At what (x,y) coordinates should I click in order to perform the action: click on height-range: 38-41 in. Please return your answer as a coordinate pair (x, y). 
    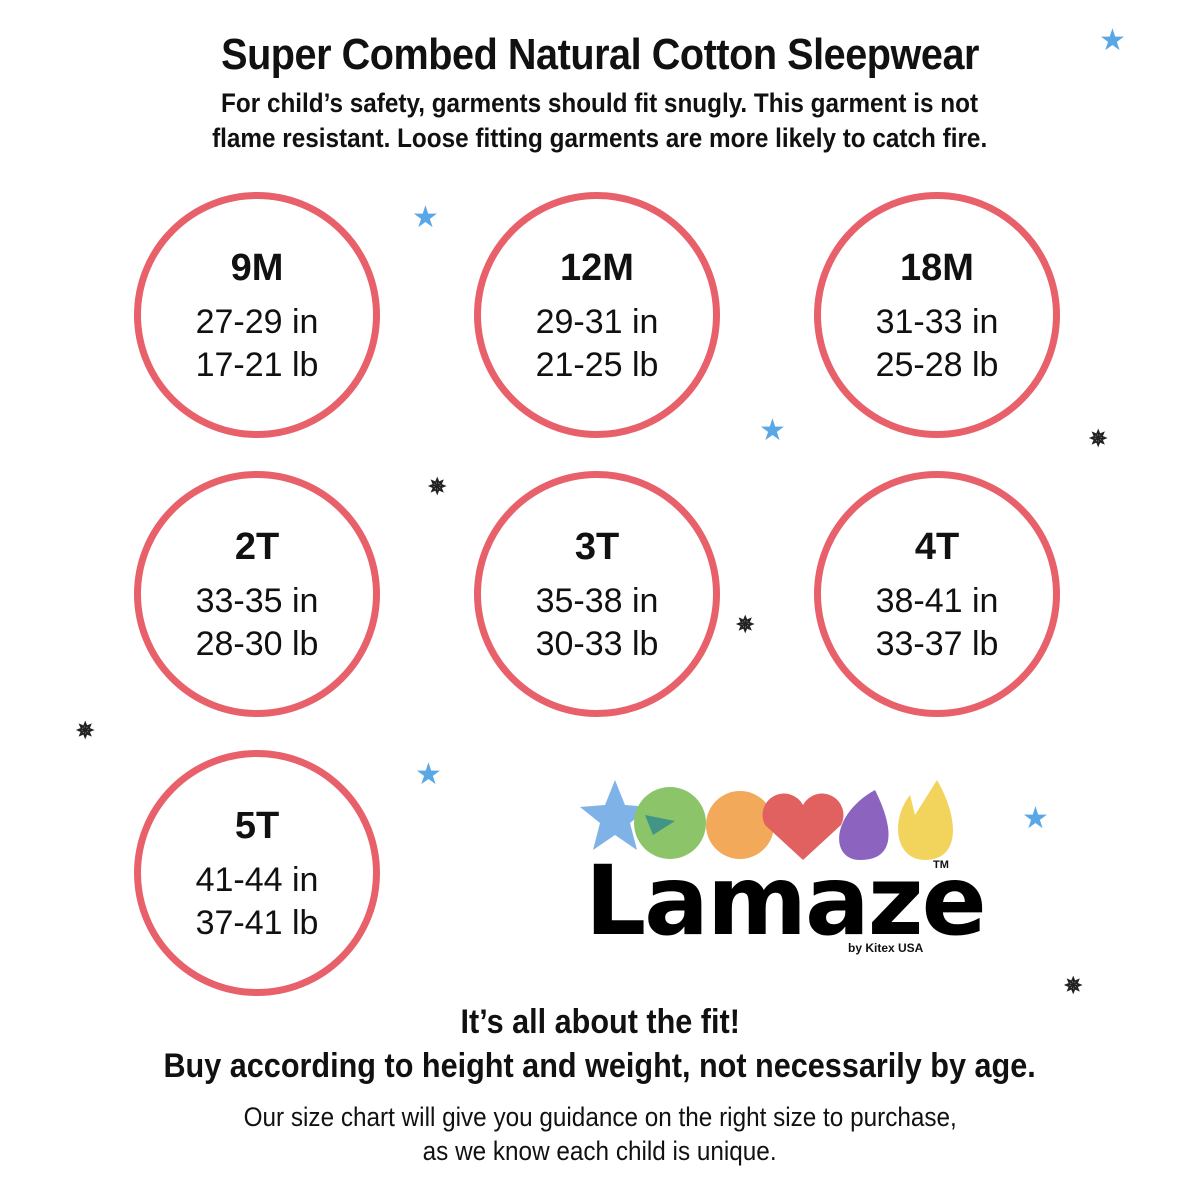
    Looking at the image, I should click on (937, 601).